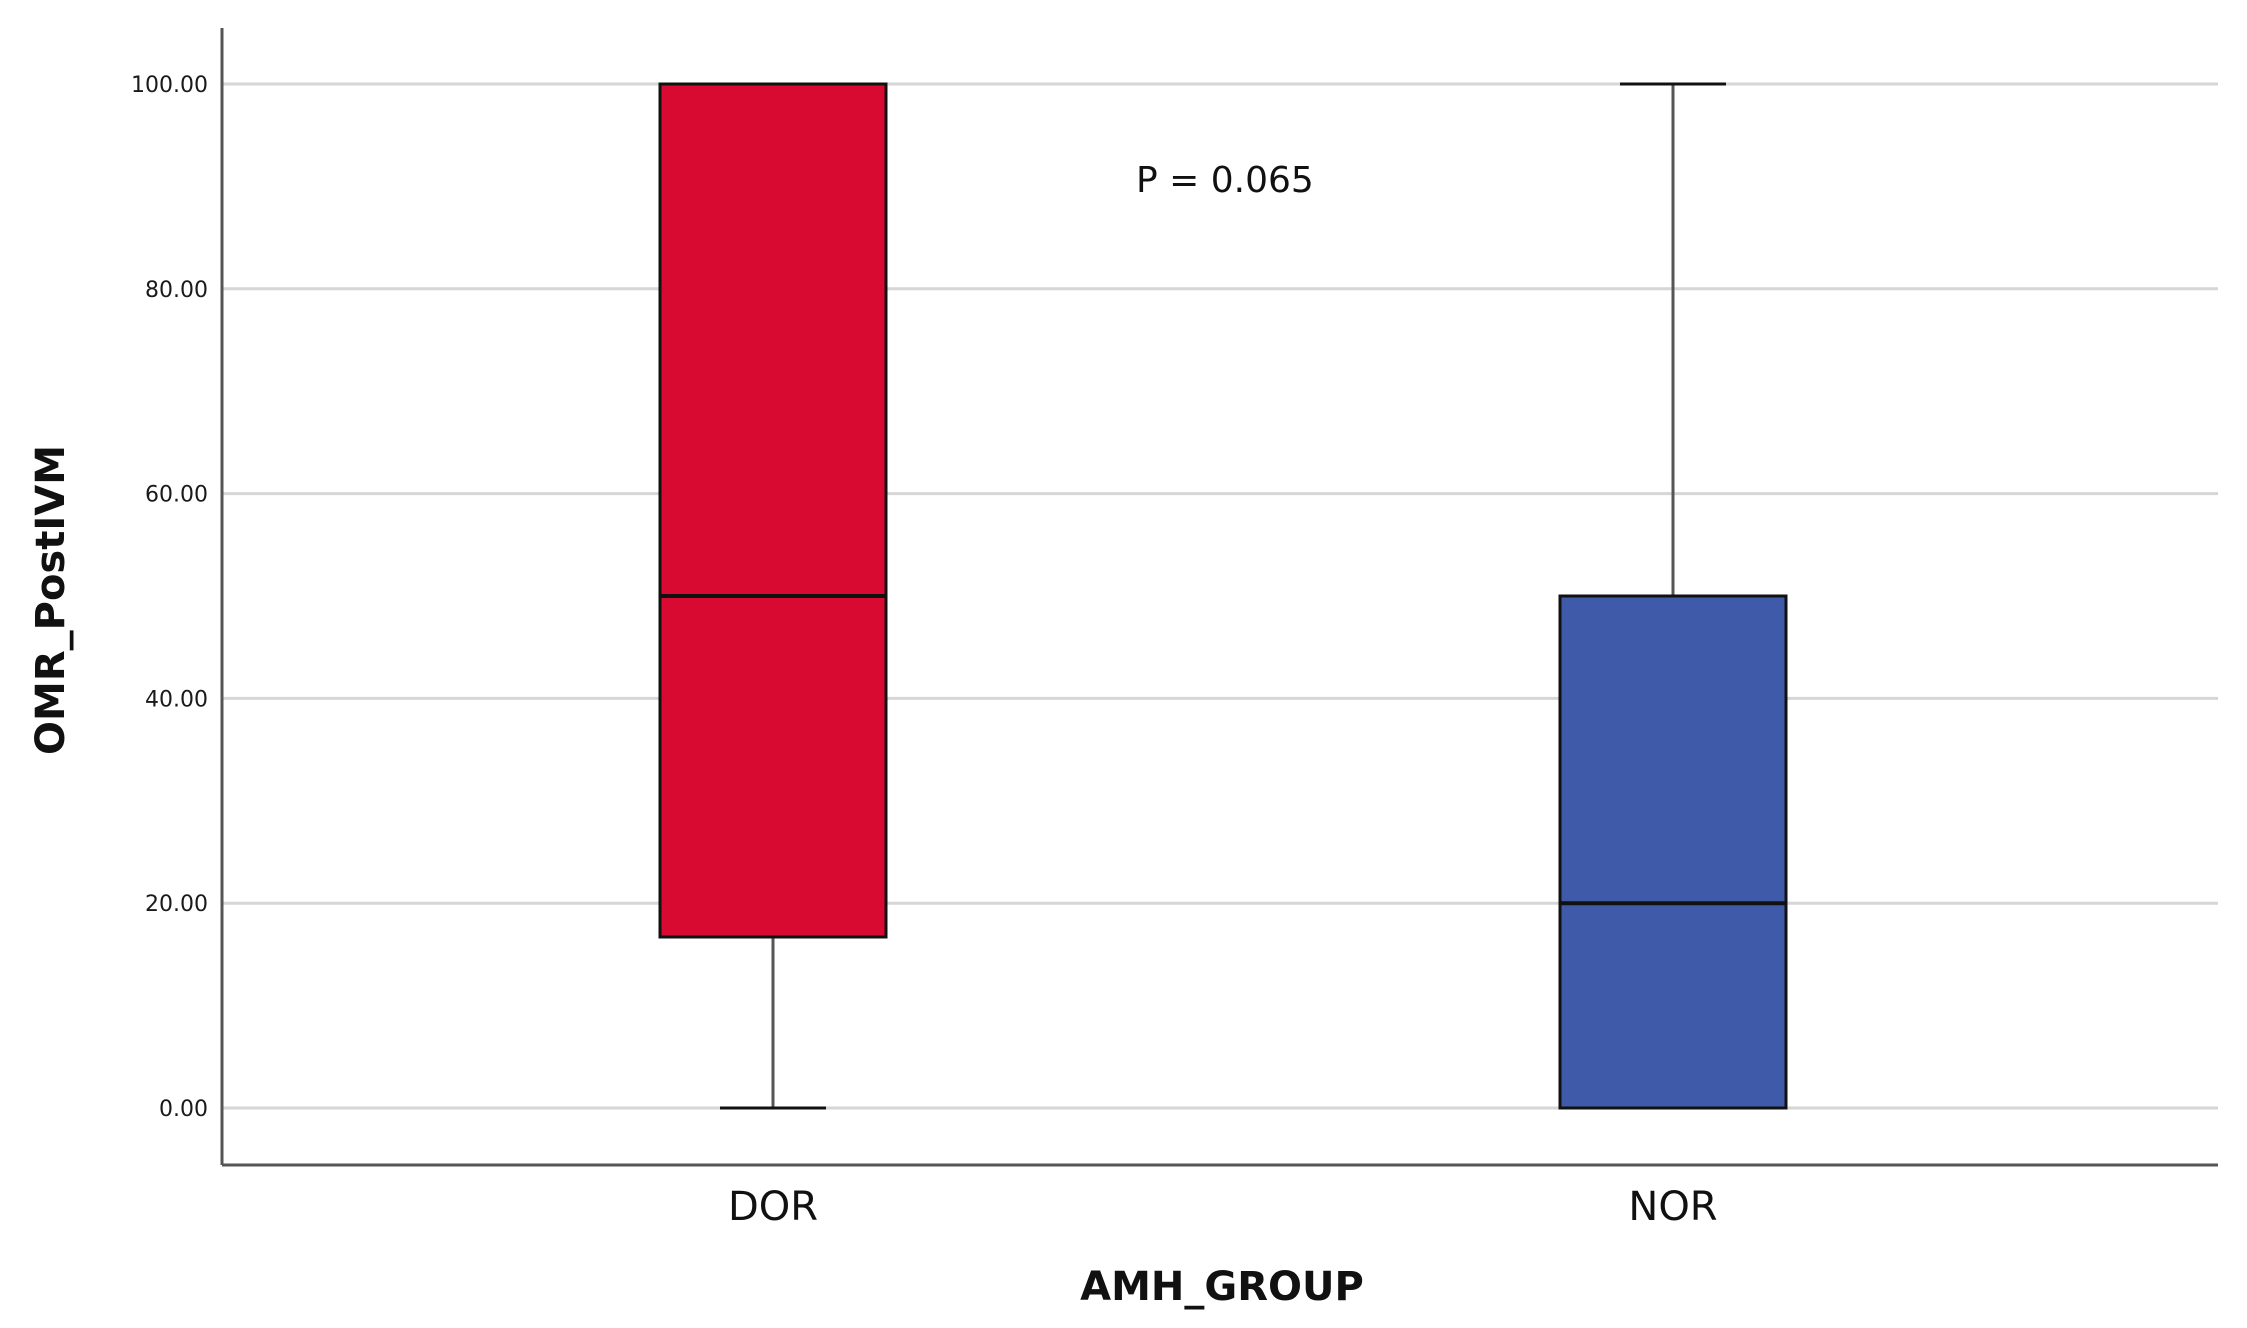 This screenshot has width=2247, height=1328. What do you see at coordinates (169, 85) in the screenshot?
I see `y-tick-label: 100.00` at bounding box center [169, 85].